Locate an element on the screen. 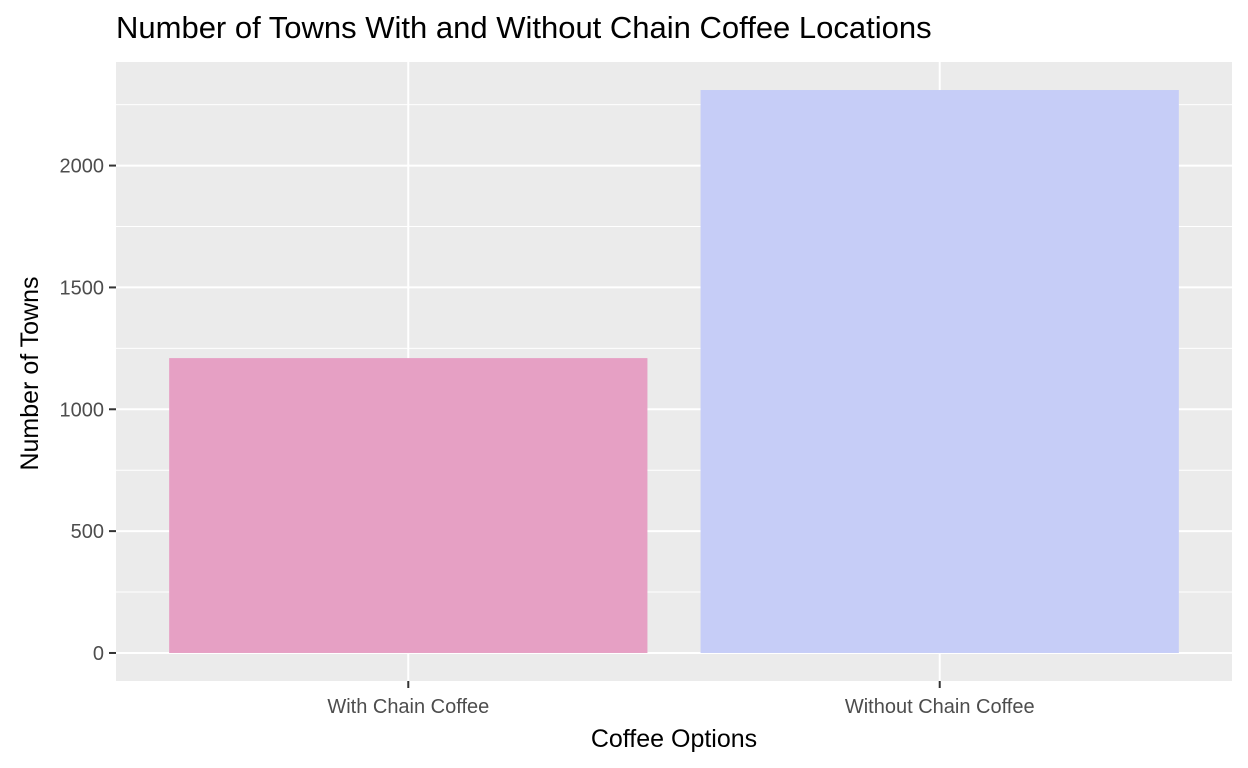  y-tick-label: 1000 is located at coordinates (82, 410).